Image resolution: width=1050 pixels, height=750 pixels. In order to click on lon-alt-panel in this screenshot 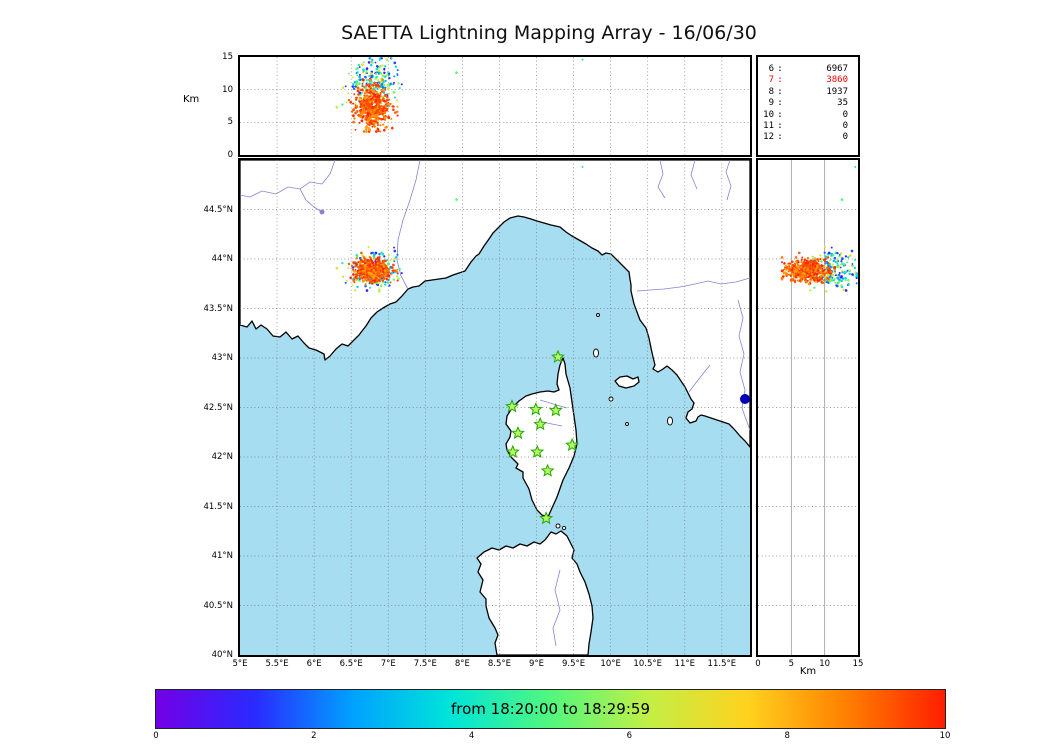, I will do `click(495, 106)`.